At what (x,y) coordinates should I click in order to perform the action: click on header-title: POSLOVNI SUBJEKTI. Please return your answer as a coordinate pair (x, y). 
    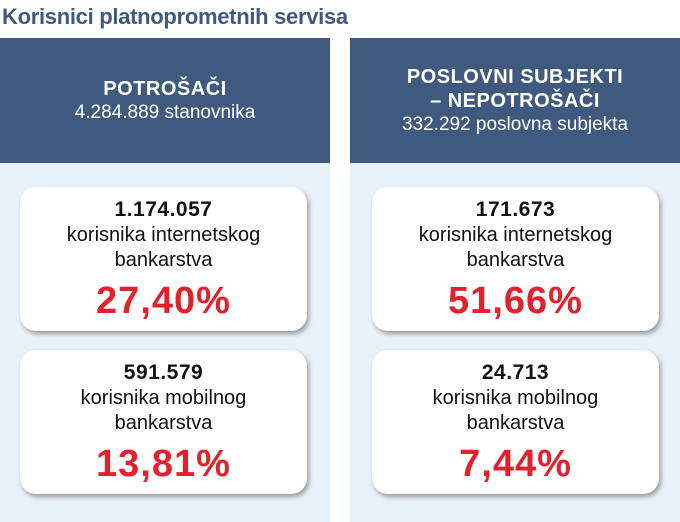
    Looking at the image, I should click on (515, 76).